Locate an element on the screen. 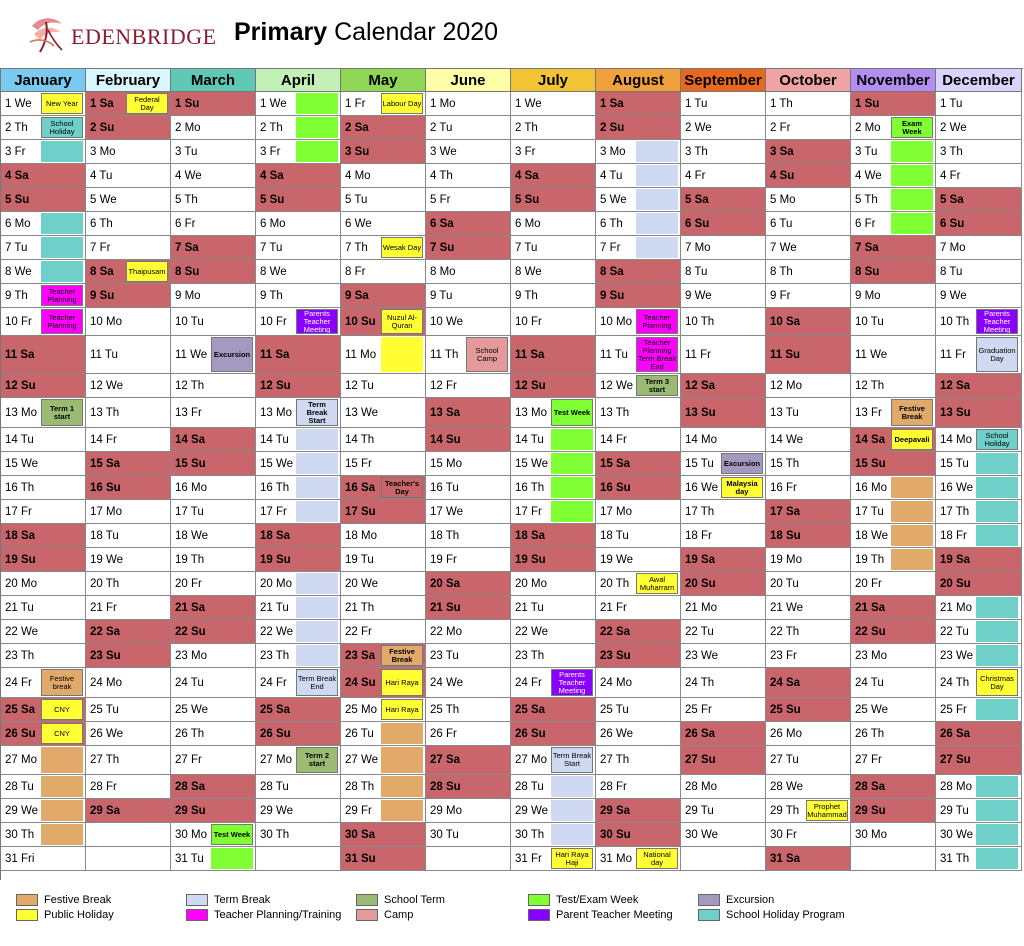 This screenshot has height=946, width=1024. event-marker: Term 1 start is located at coordinates (62, 412).